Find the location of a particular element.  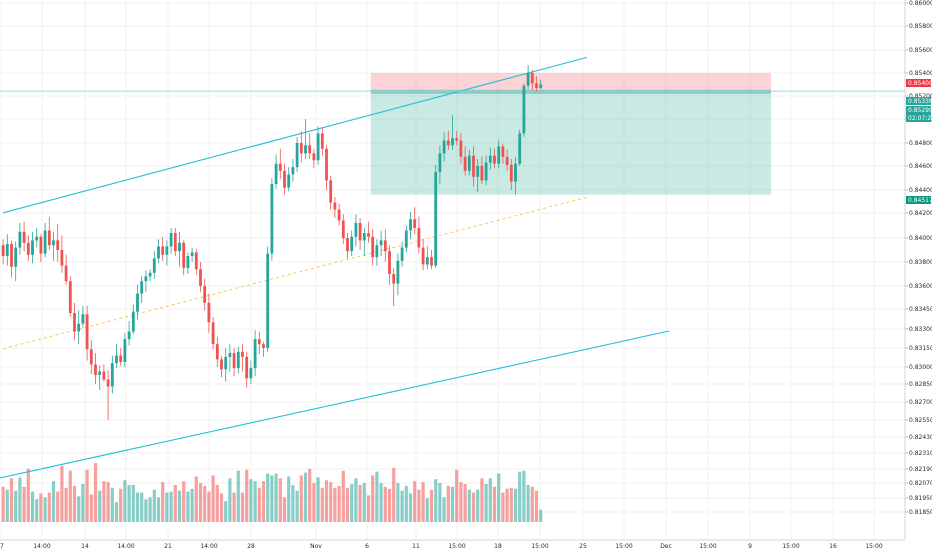

price-tick-label: 0.85400 is located at coordinates (920, 73).